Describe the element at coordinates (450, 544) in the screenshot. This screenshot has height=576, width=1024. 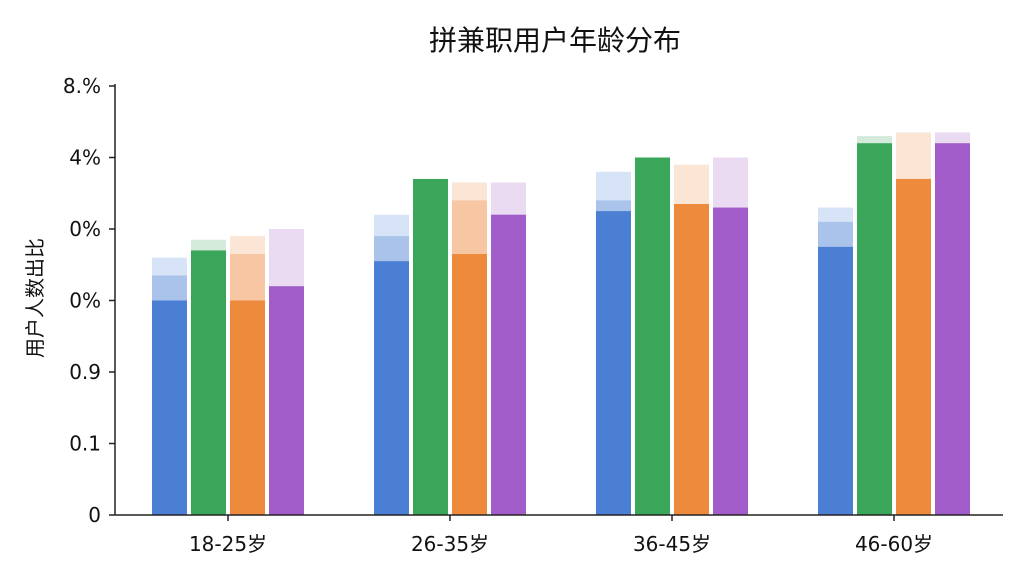
I see `x-tick-label: 26-35岁` at that location.